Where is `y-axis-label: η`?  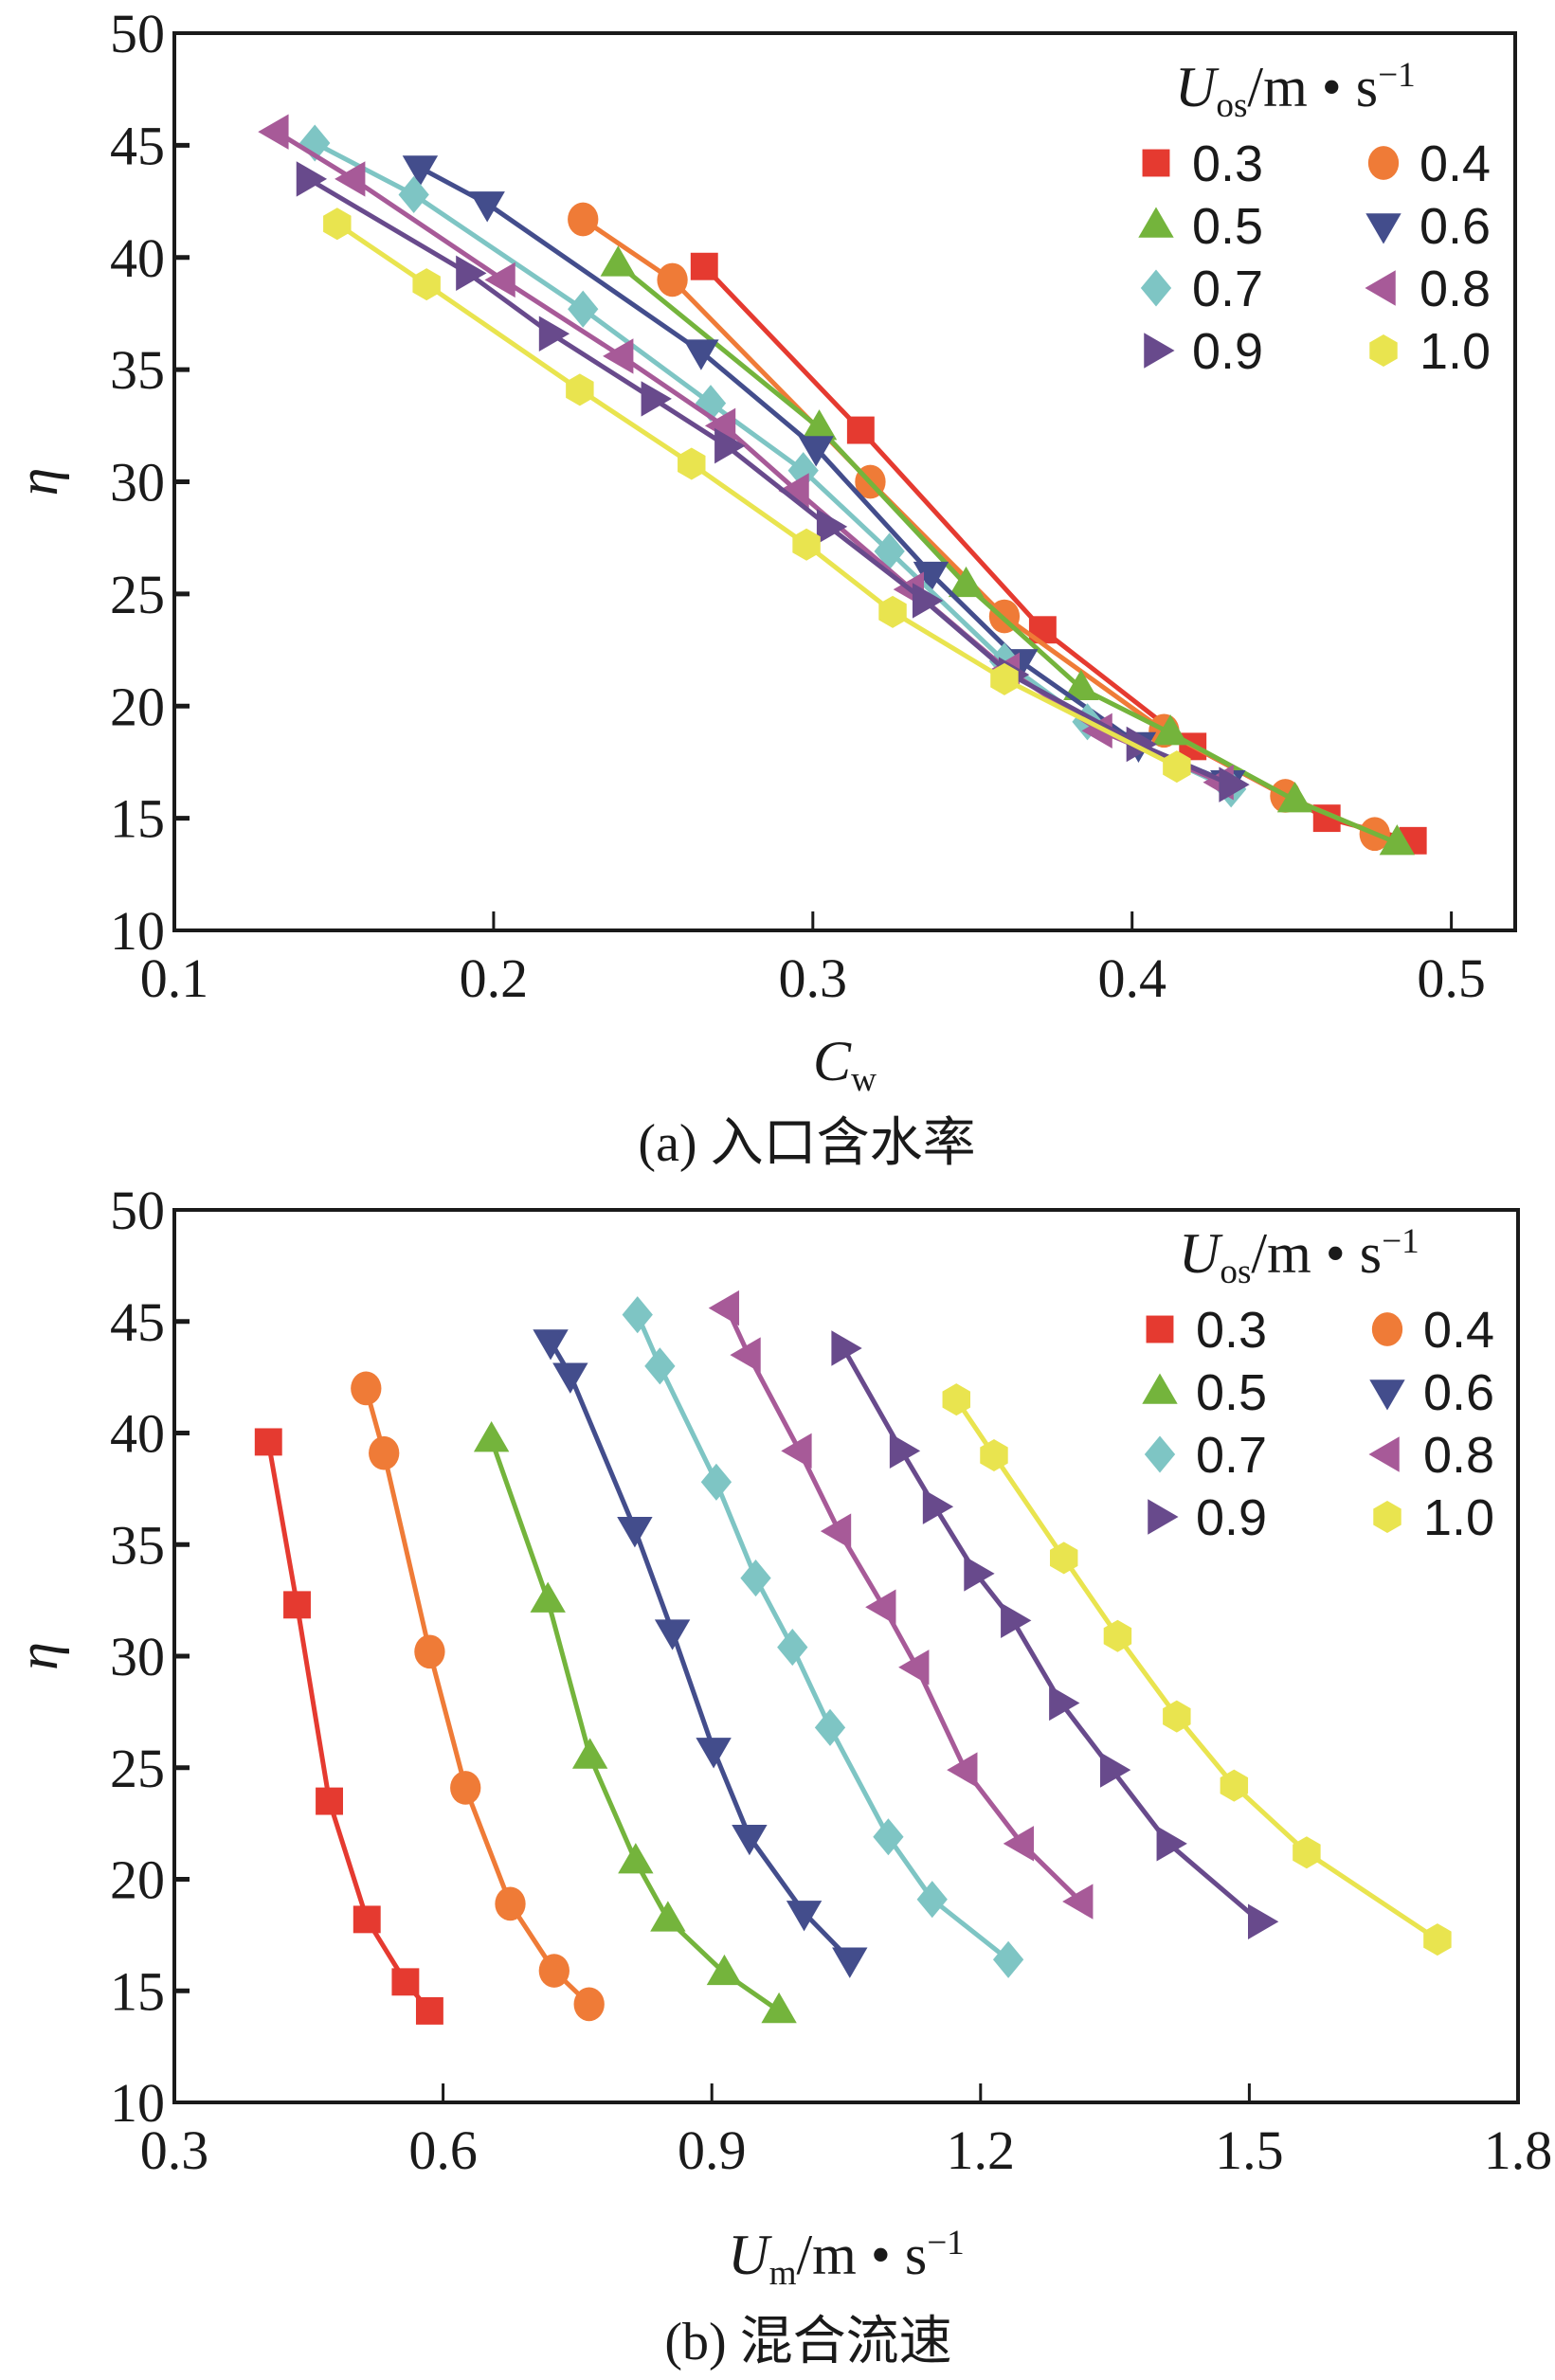 y-axis-label: η is located at coordinates (38, 1656).